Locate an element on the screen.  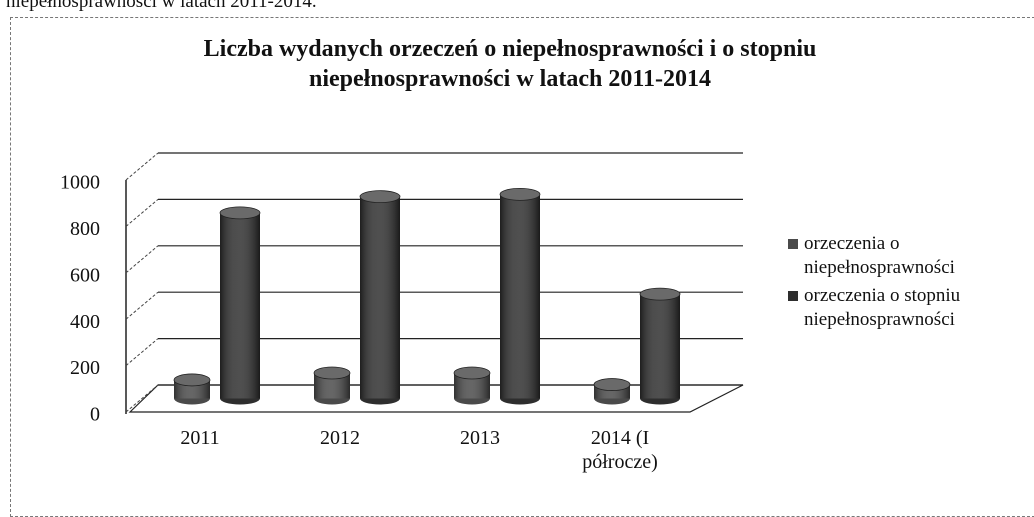
y-tick-label: 800 is located at coordinates (85, 229).